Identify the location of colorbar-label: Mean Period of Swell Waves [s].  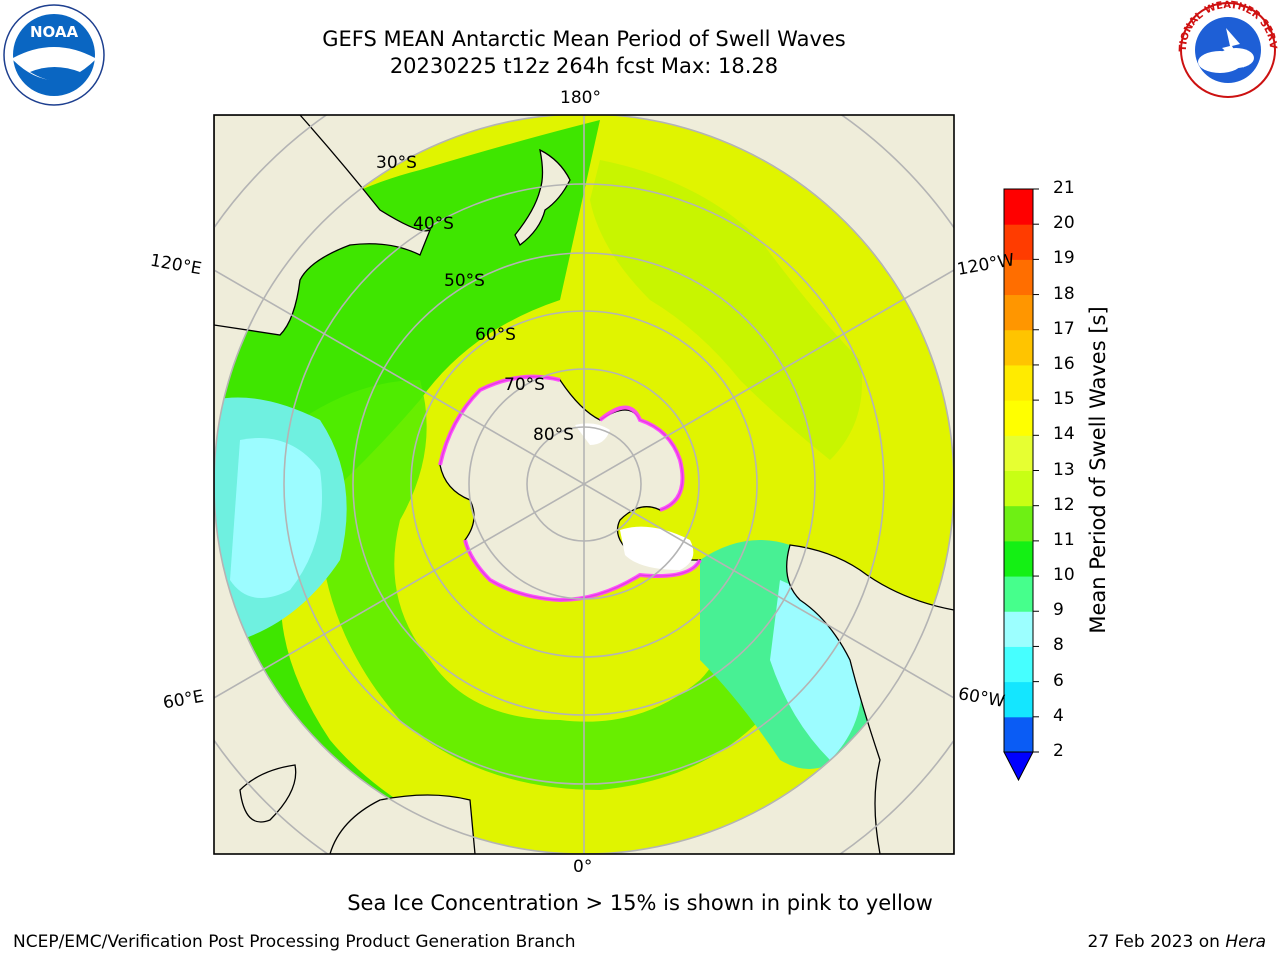
(1098, 470).